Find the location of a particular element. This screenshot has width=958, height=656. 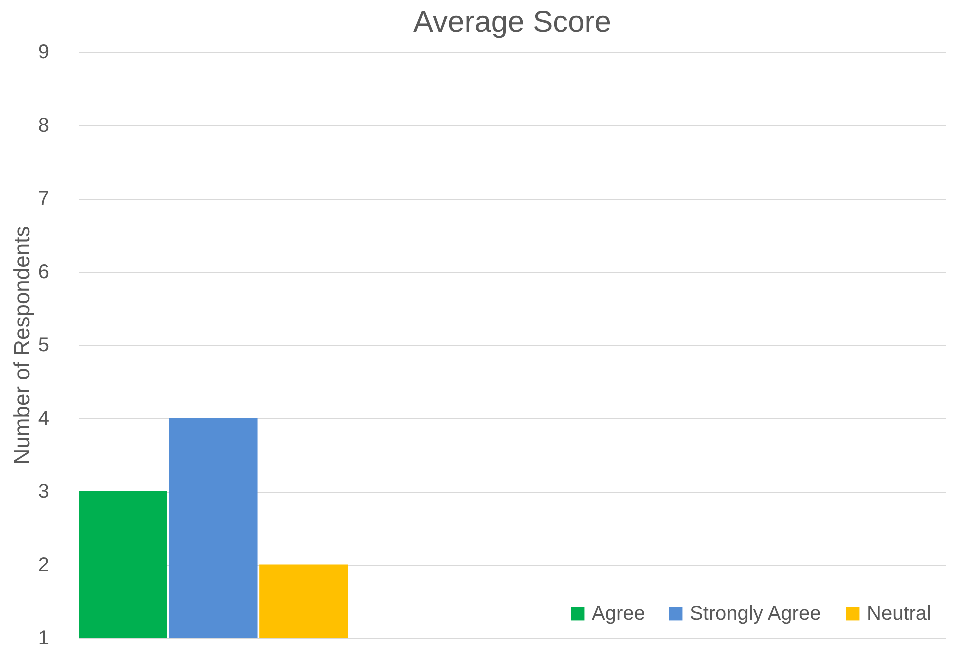

y-tick-label: 7 is located at coordinates (44, 199).